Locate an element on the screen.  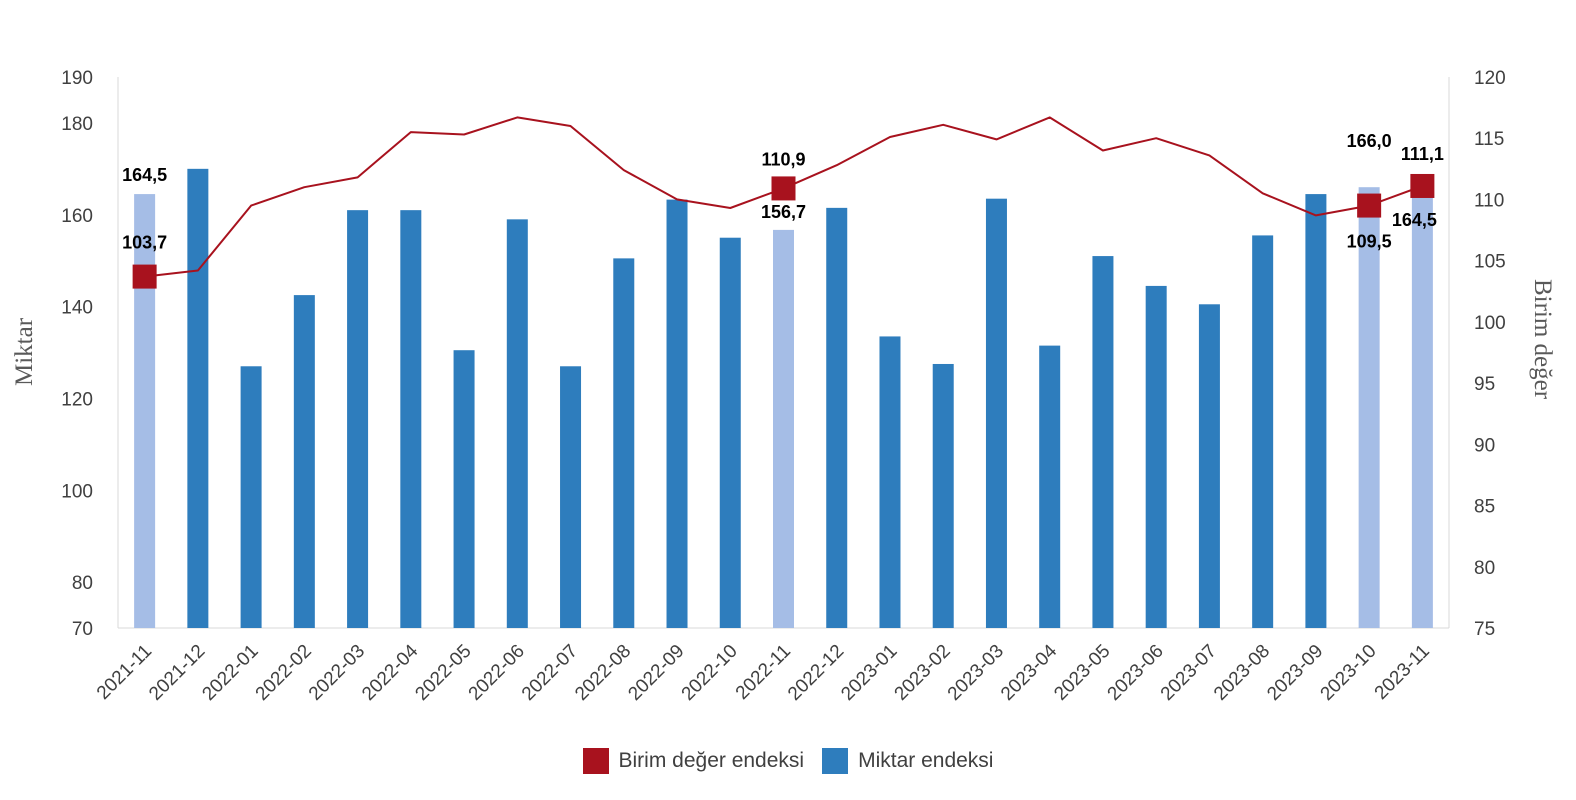
x-tick-label: 2022-10 is located at coordinates (710, 673).